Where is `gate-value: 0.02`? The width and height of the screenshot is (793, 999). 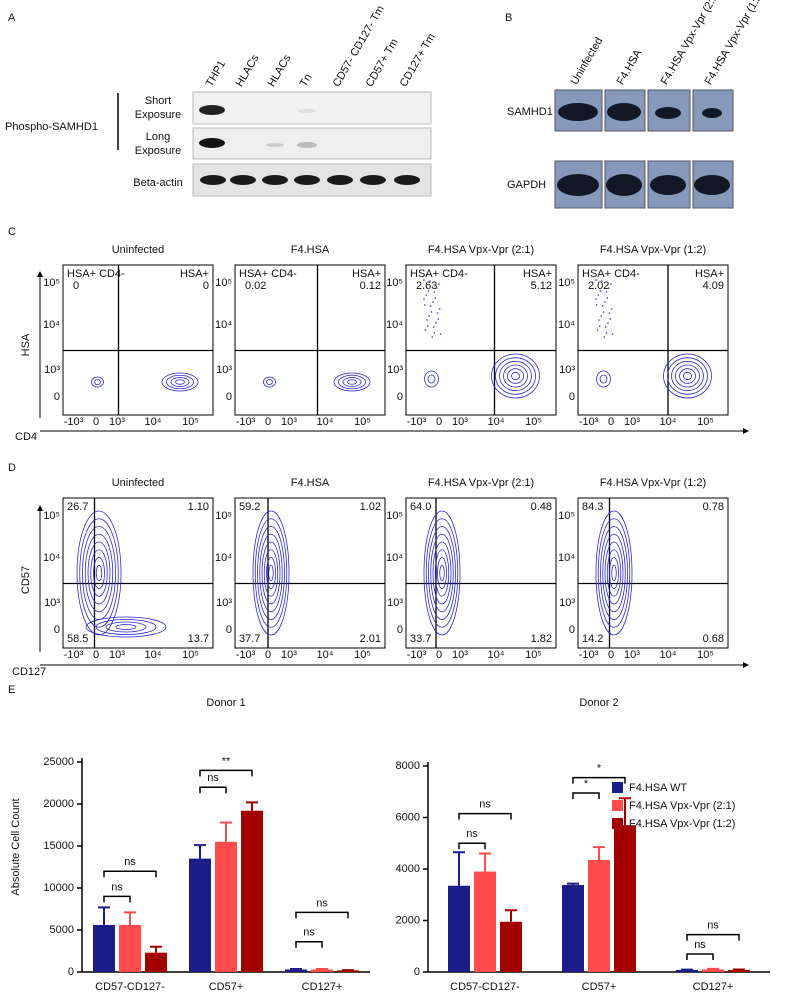 gate-value: 0.02 is located at coordinates (255, 286).